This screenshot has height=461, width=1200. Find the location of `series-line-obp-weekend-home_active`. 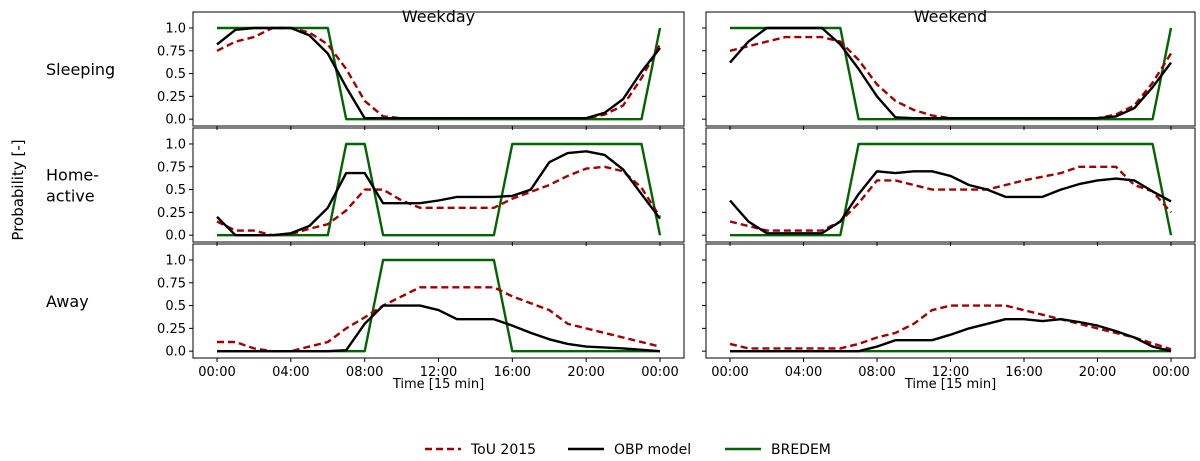

series-line-obp-weekend-home_active is located at coordinates (950, 202).